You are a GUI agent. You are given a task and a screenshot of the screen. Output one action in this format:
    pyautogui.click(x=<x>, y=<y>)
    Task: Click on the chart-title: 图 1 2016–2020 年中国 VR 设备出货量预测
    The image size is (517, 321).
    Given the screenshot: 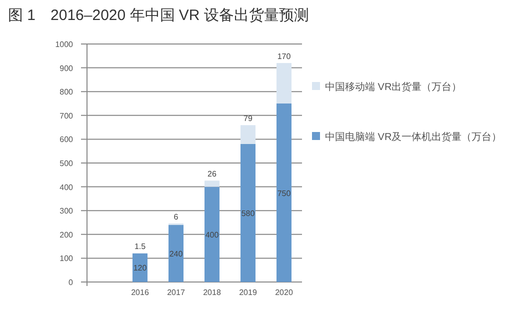 What is the action you would take?
    pyautogui.click(x=158, y=15)
    